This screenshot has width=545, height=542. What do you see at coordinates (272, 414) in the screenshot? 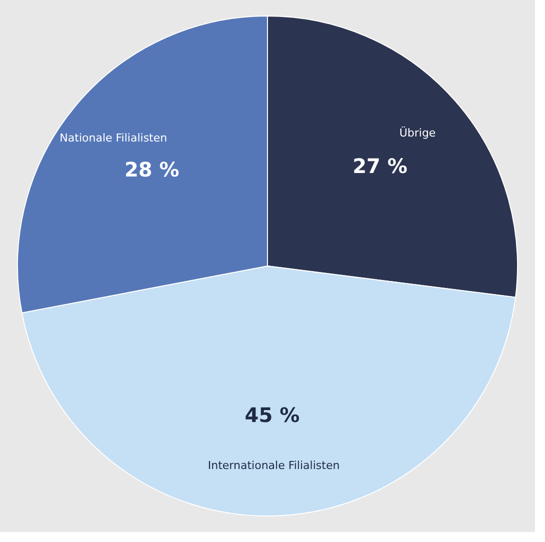
I see `data-label: 45 %` at bounding box center [272, 414].